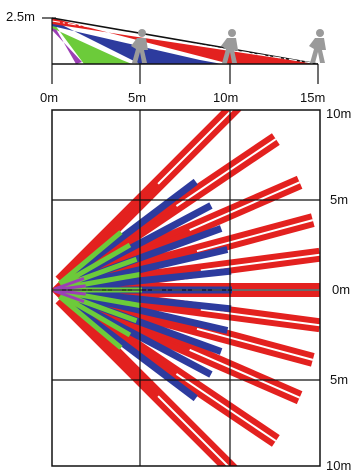 The height and width of the screenshot is (474, 358). Describe the element at coordinates (339, 113) in the screenshot. I see `top-label-10m-upper: 10m` at that location.